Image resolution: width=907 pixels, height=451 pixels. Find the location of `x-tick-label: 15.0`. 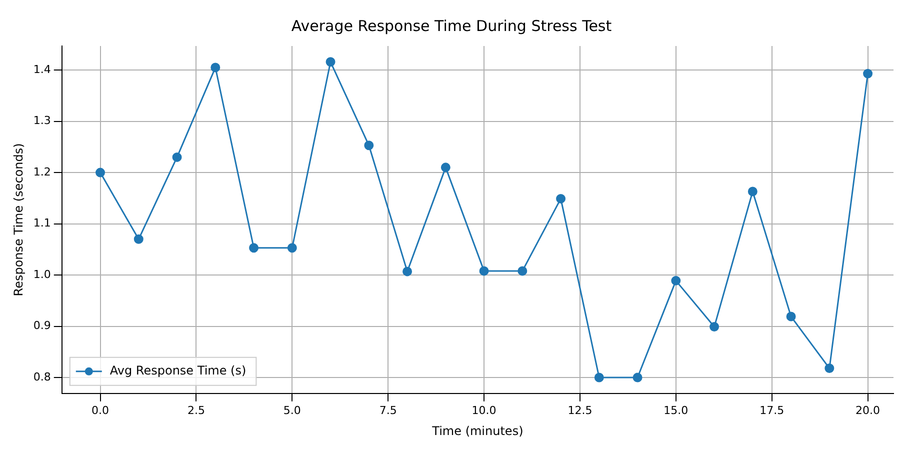

x-tick-label: 15.0 is located at coordinates (676, 410).